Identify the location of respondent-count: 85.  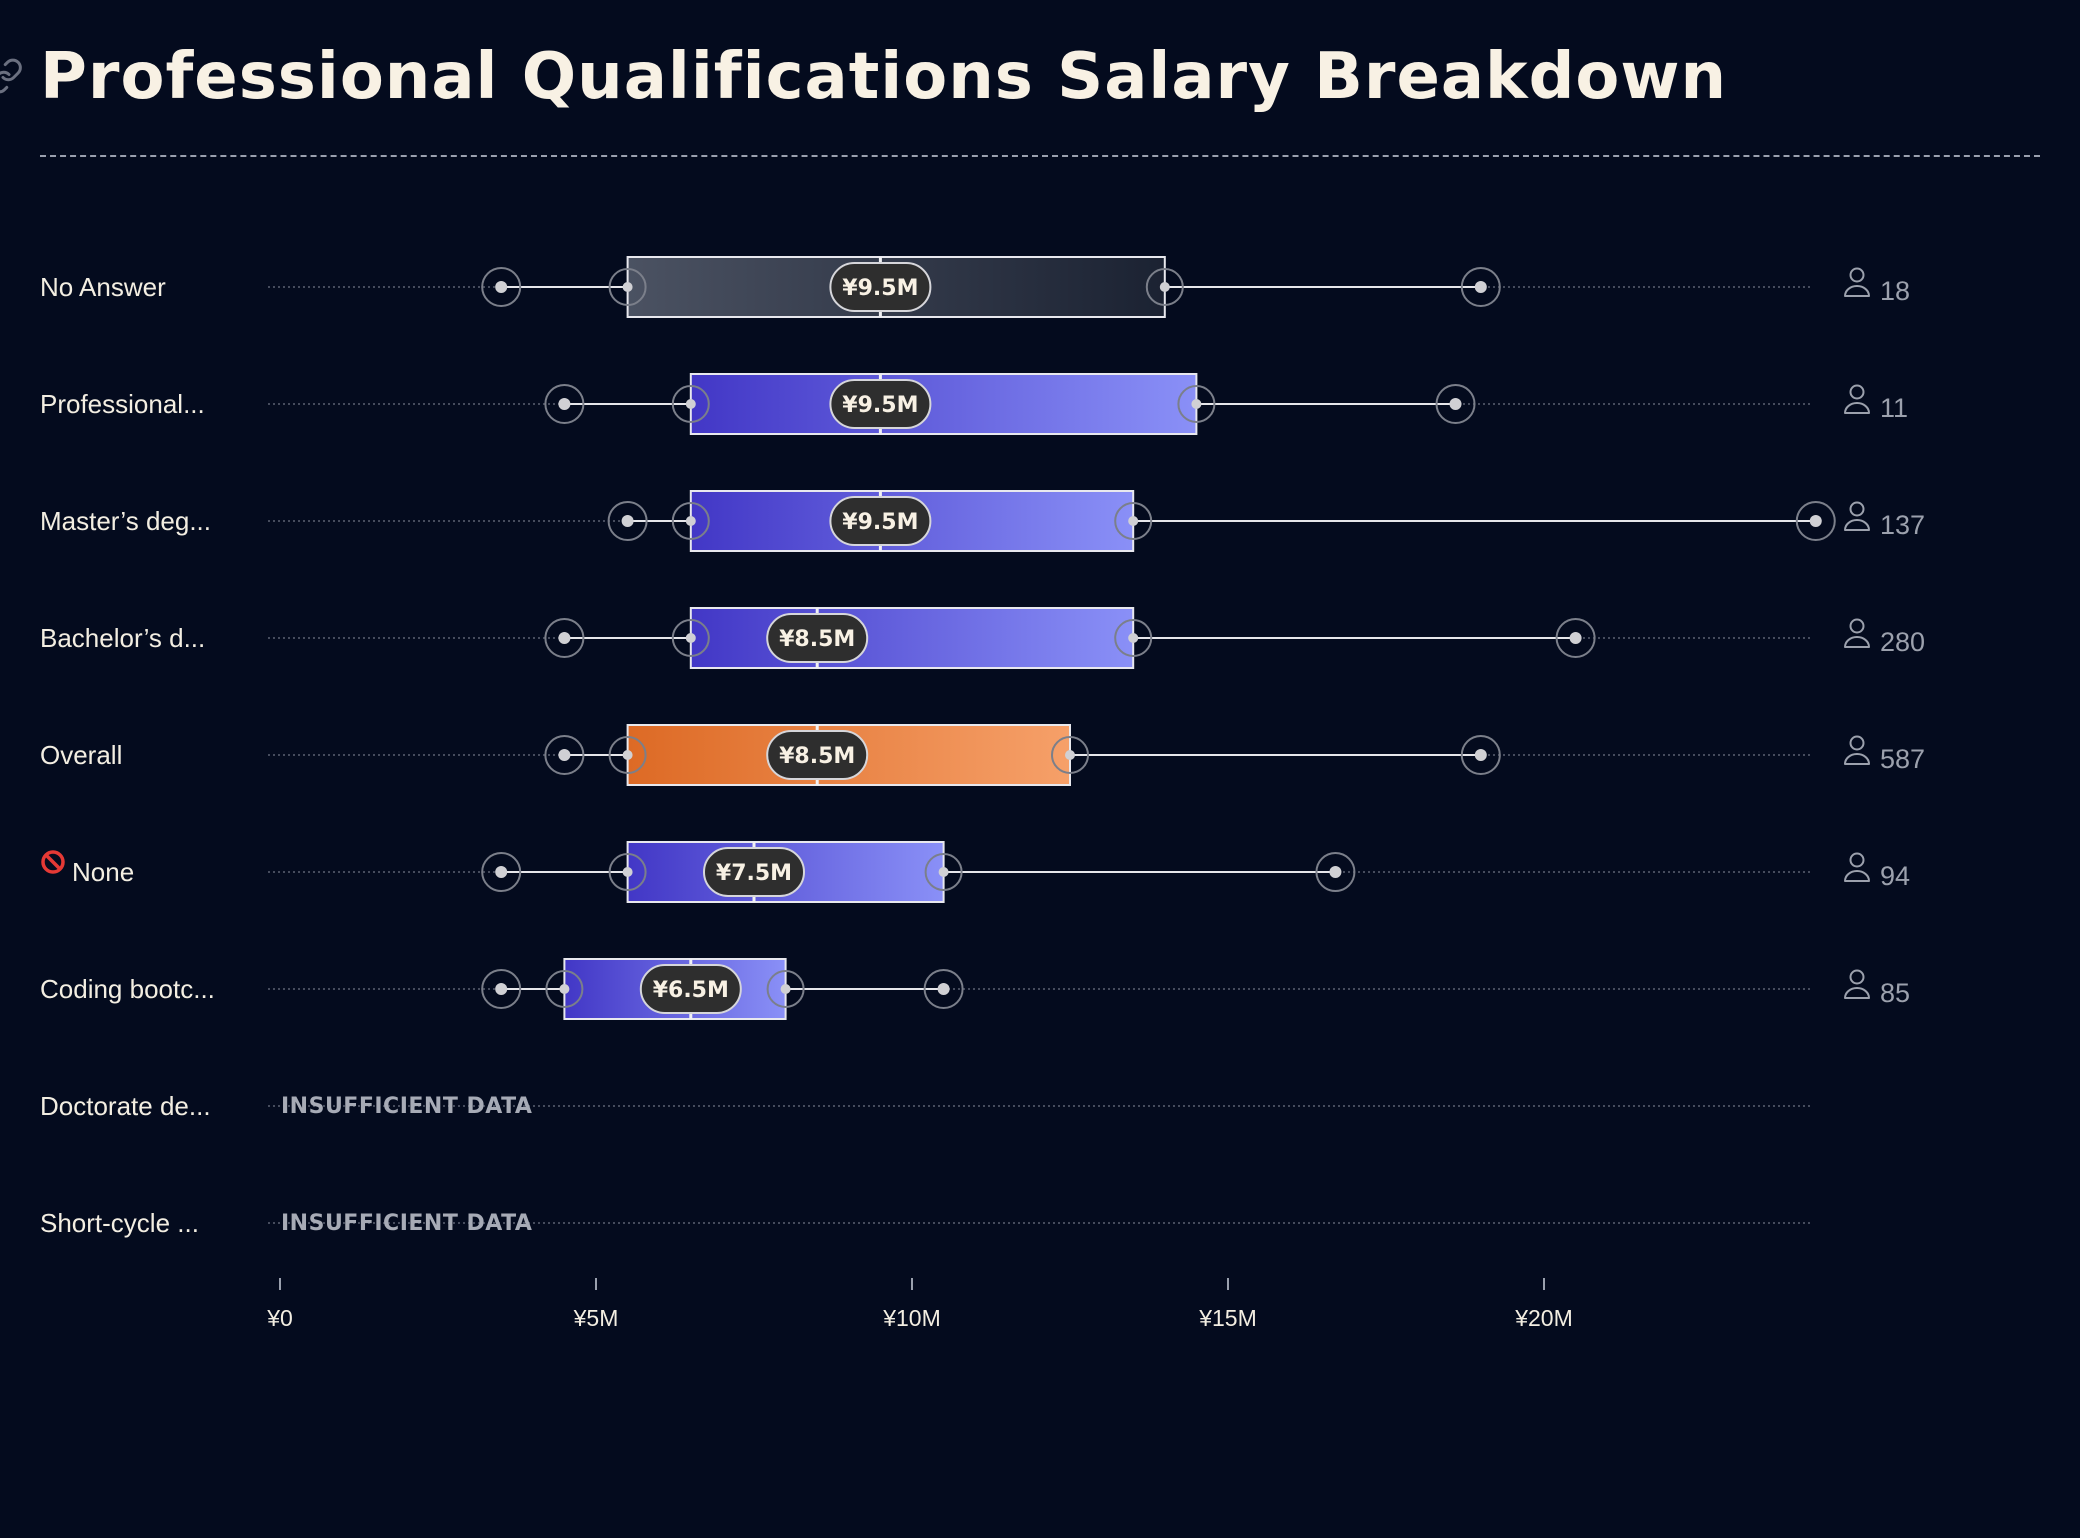
(1877, 988).